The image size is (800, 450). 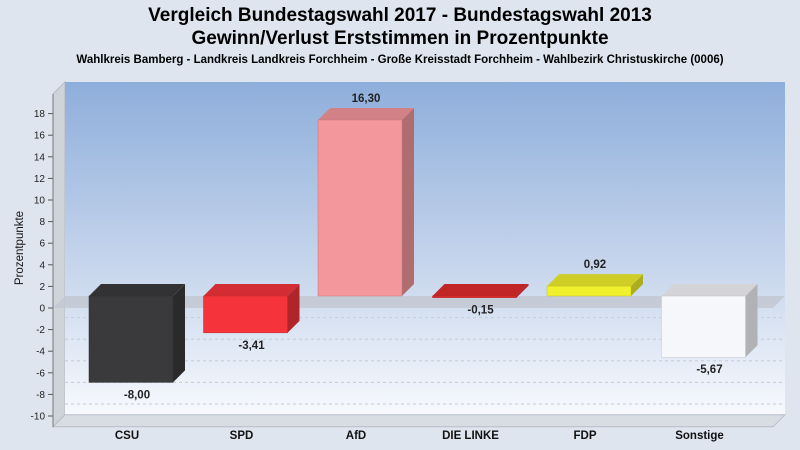 I want to click on y-tick-label: 14, so click(x=40, y=157).